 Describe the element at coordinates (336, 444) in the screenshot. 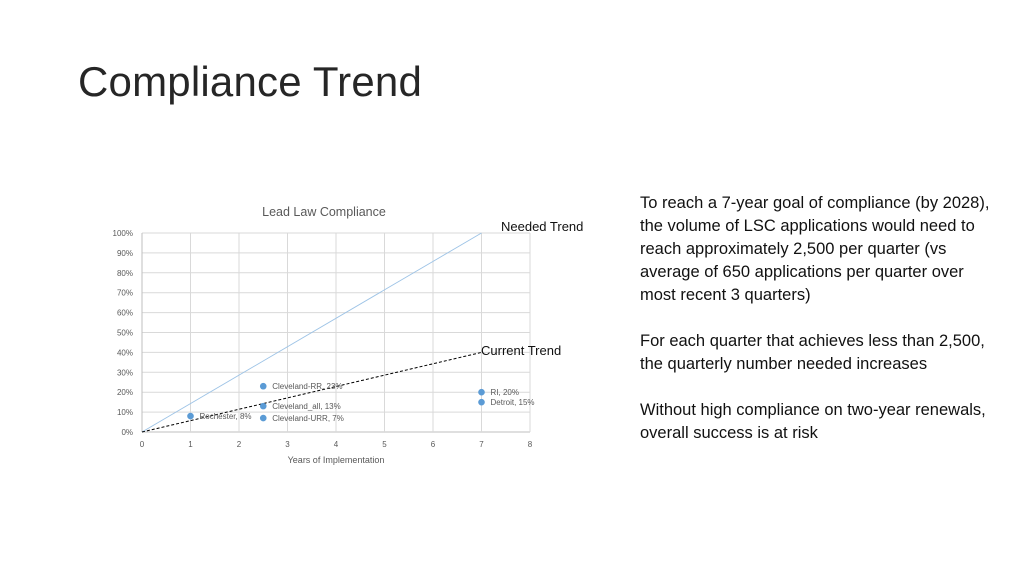

I see `x-tick-label: 4` at that location.